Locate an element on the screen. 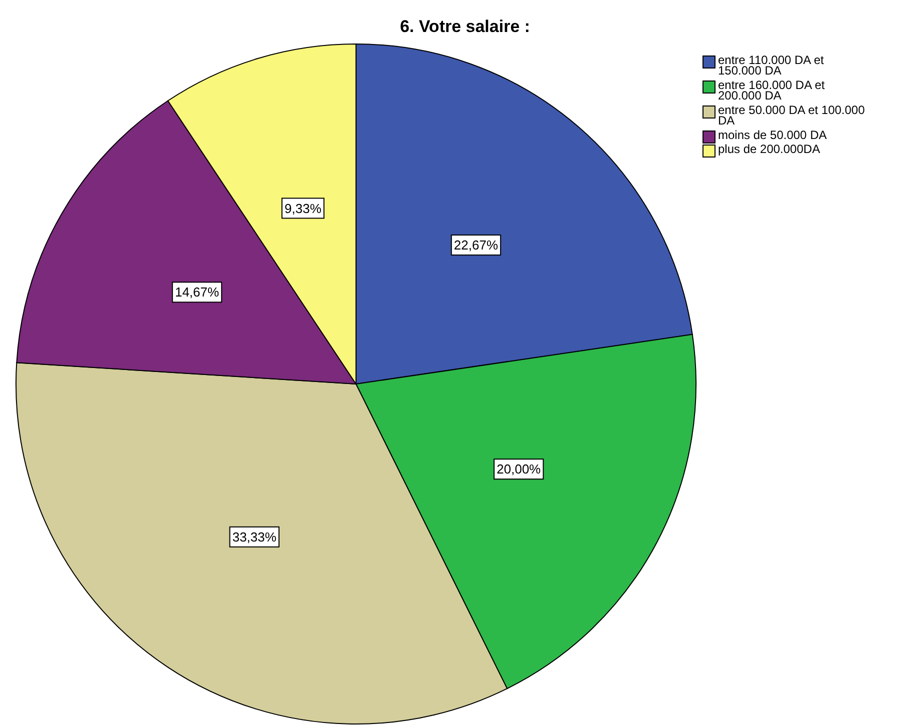 The image size is (923, 727). legend-label: plus de 200.000DA is located at coordinates (769, 149).